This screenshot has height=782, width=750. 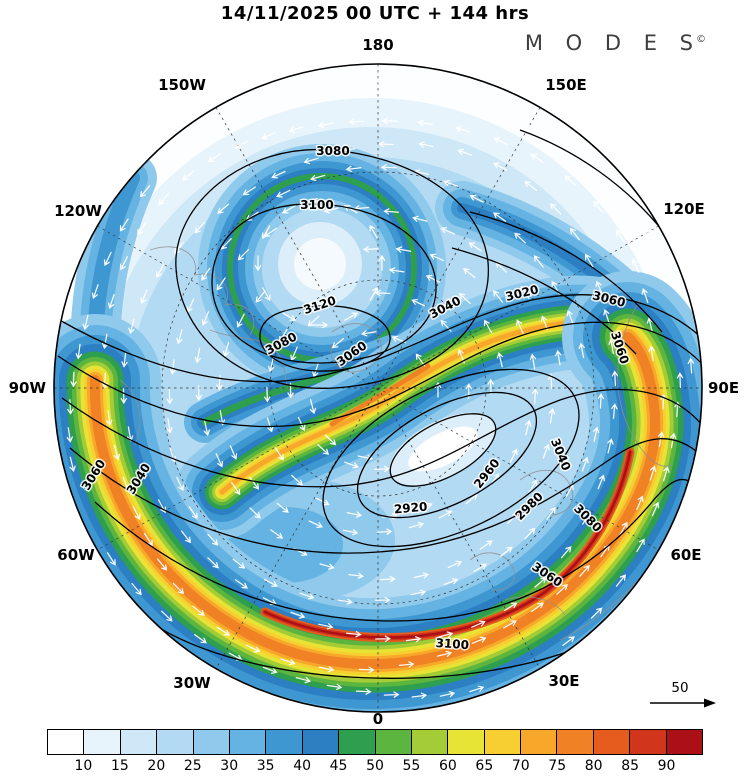 I want to click on reference-arrow-head, so click(x=710, y=703).